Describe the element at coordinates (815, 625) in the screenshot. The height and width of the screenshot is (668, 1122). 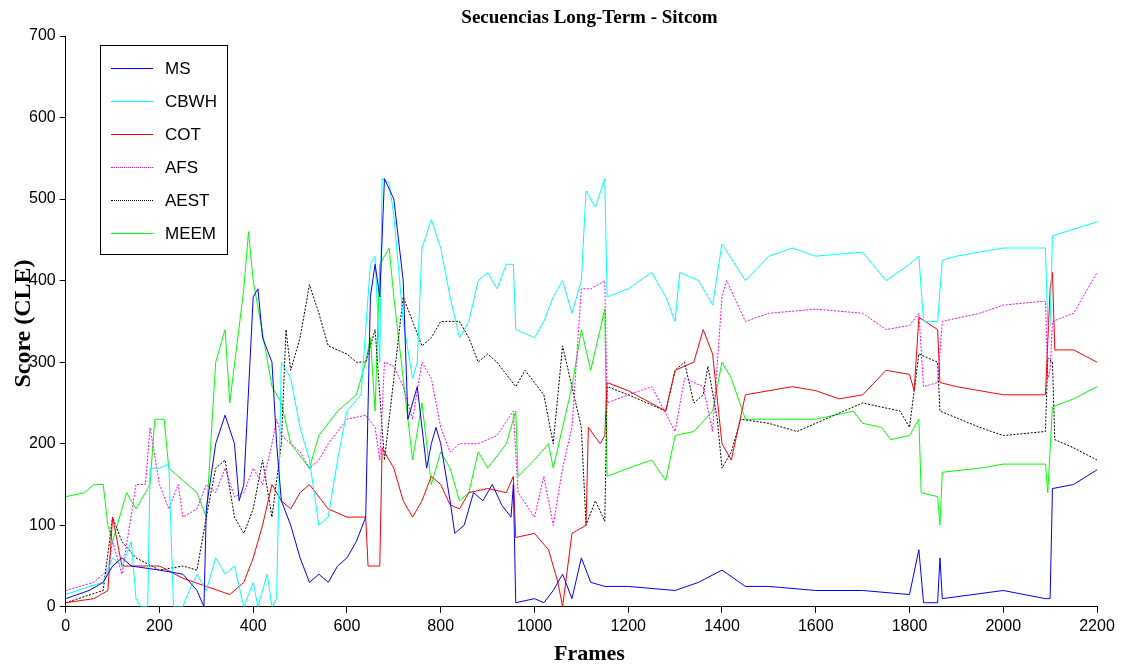
I see `x-tick-label: 1600` at that location.